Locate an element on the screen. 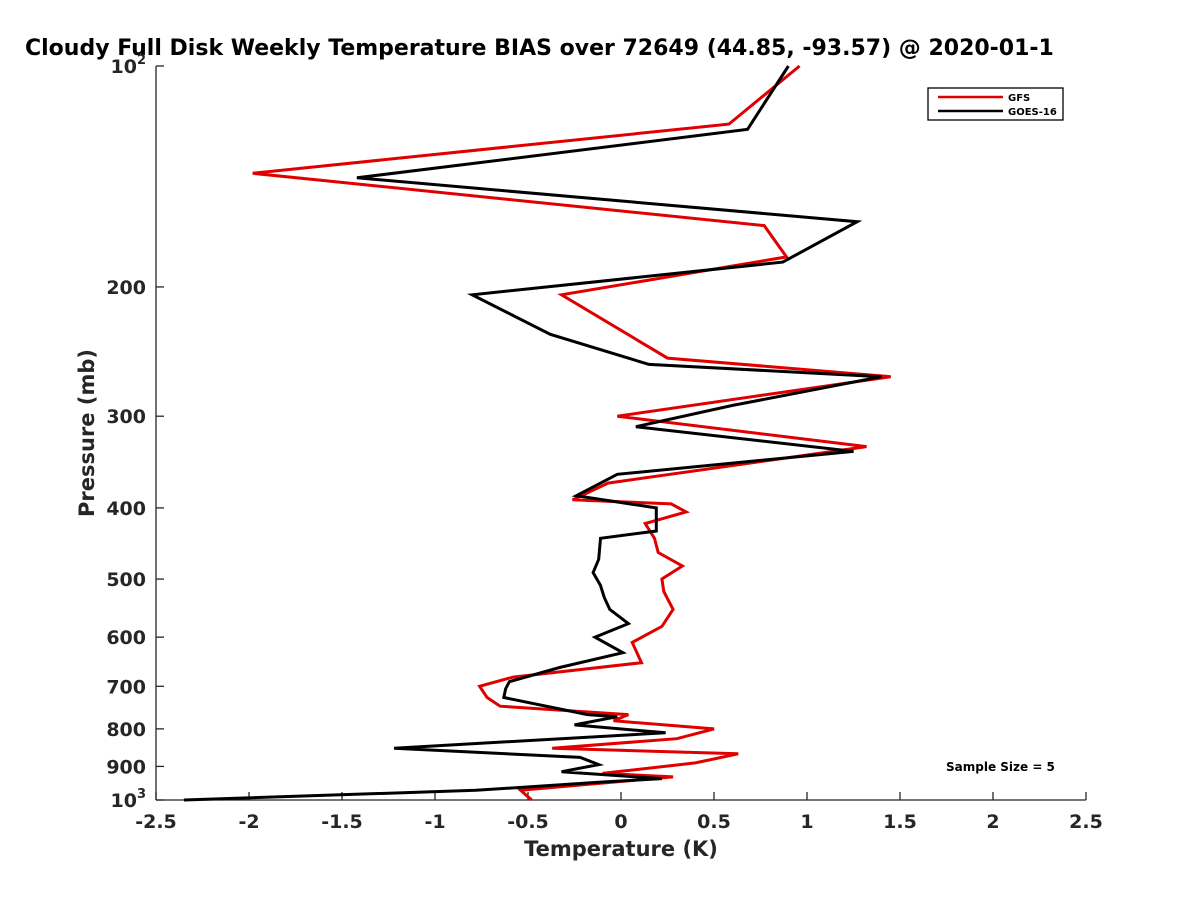 This screenshot has height=900, width=1200. y-tick-label: 400 is located at coordinates (126, 509).